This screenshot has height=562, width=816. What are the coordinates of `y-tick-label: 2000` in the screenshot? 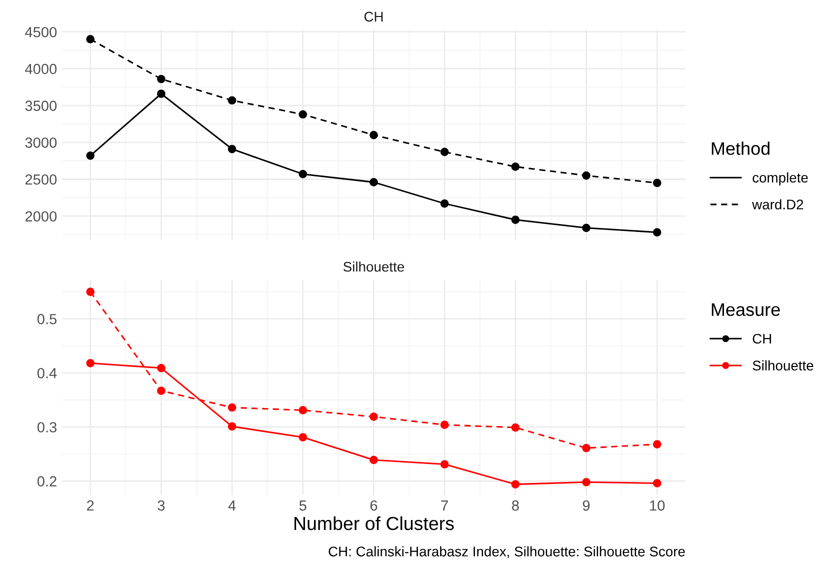 It's located at (41, 216).